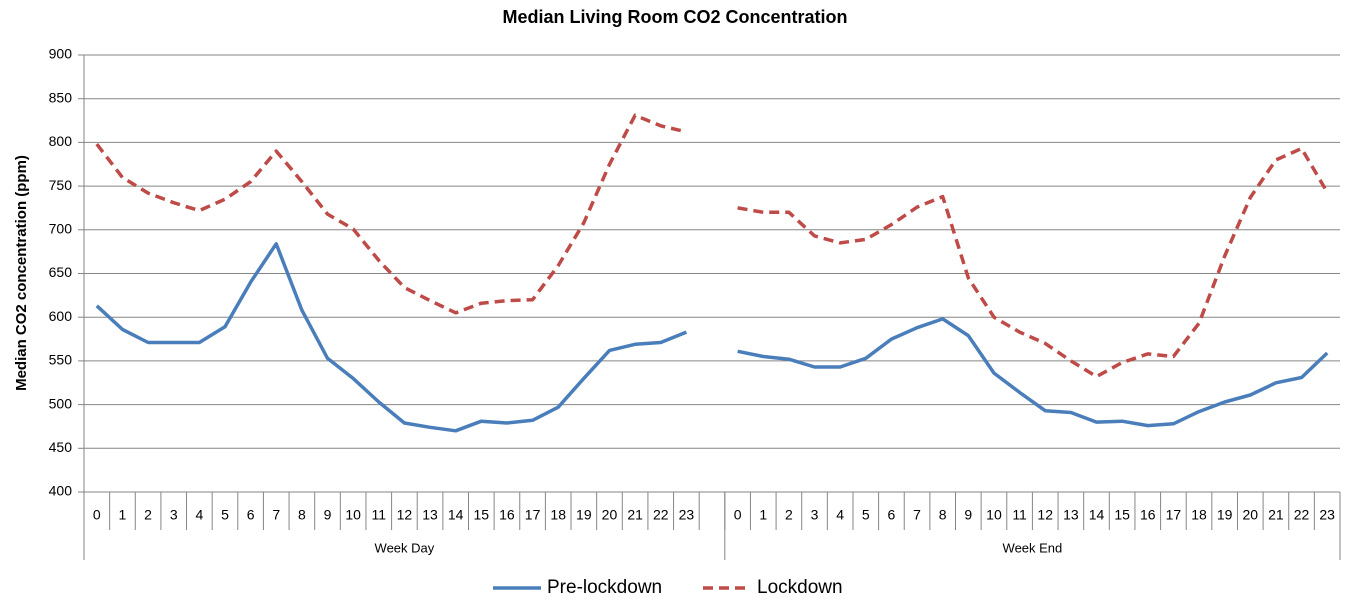 Image resolution: width=1350 pixels, height=604 pixels. Describe the element at coordinates (1033, 547) in the screenshot. I see `group-label: Week End` at that location.